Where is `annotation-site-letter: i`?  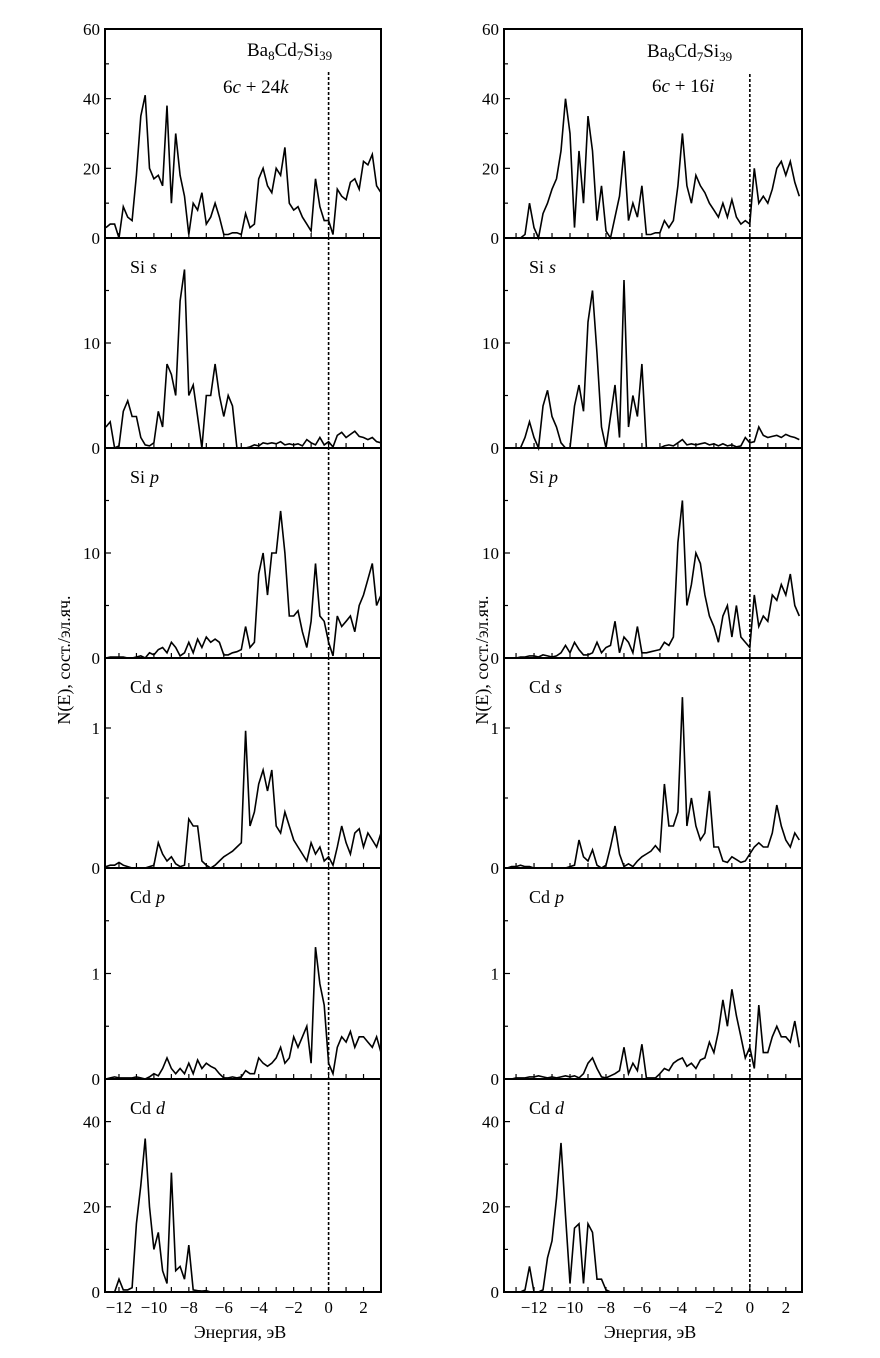
annotation-site-letter: i is located at coordinates (711, 86).